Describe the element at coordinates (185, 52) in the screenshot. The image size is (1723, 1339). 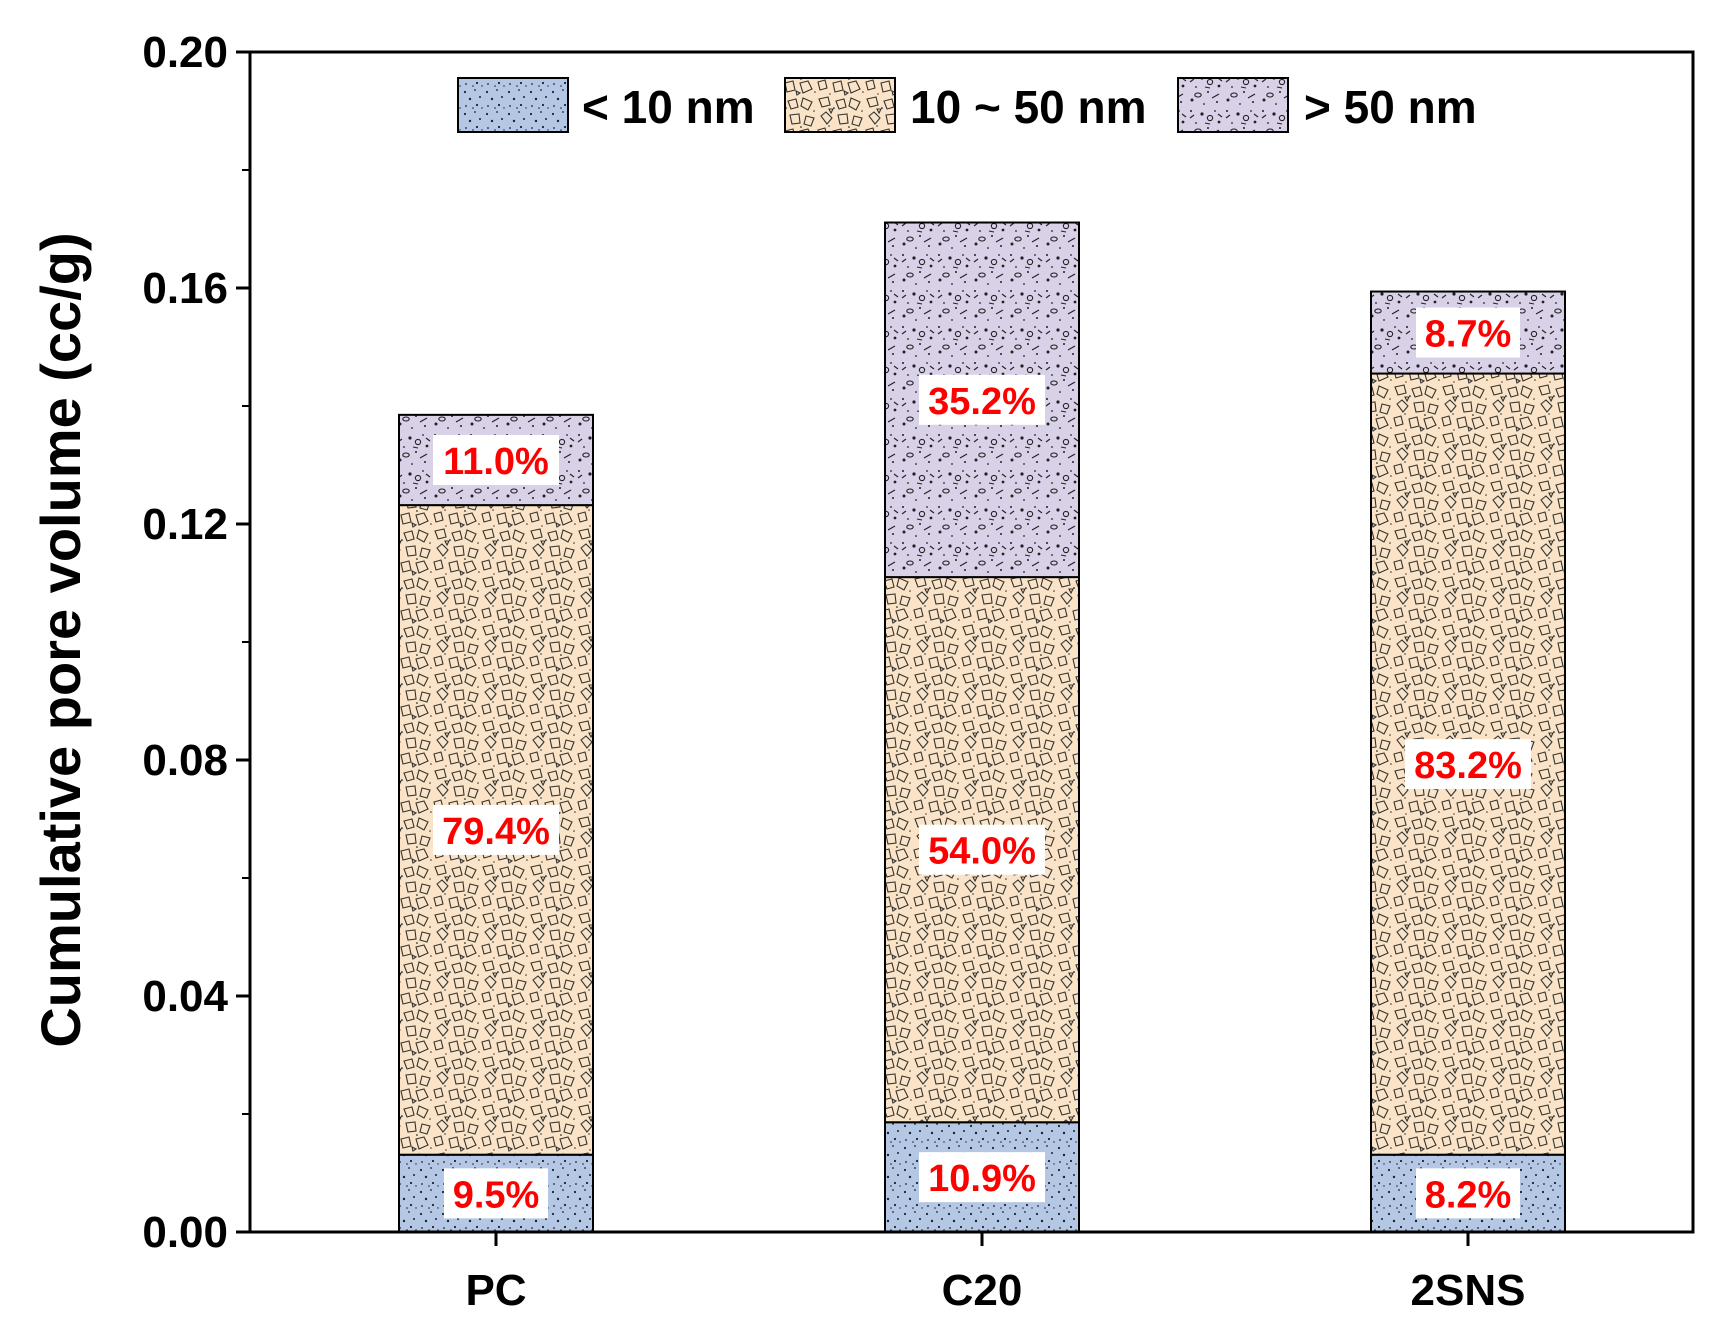
I see `y-tick-label: 0.20` at that location.